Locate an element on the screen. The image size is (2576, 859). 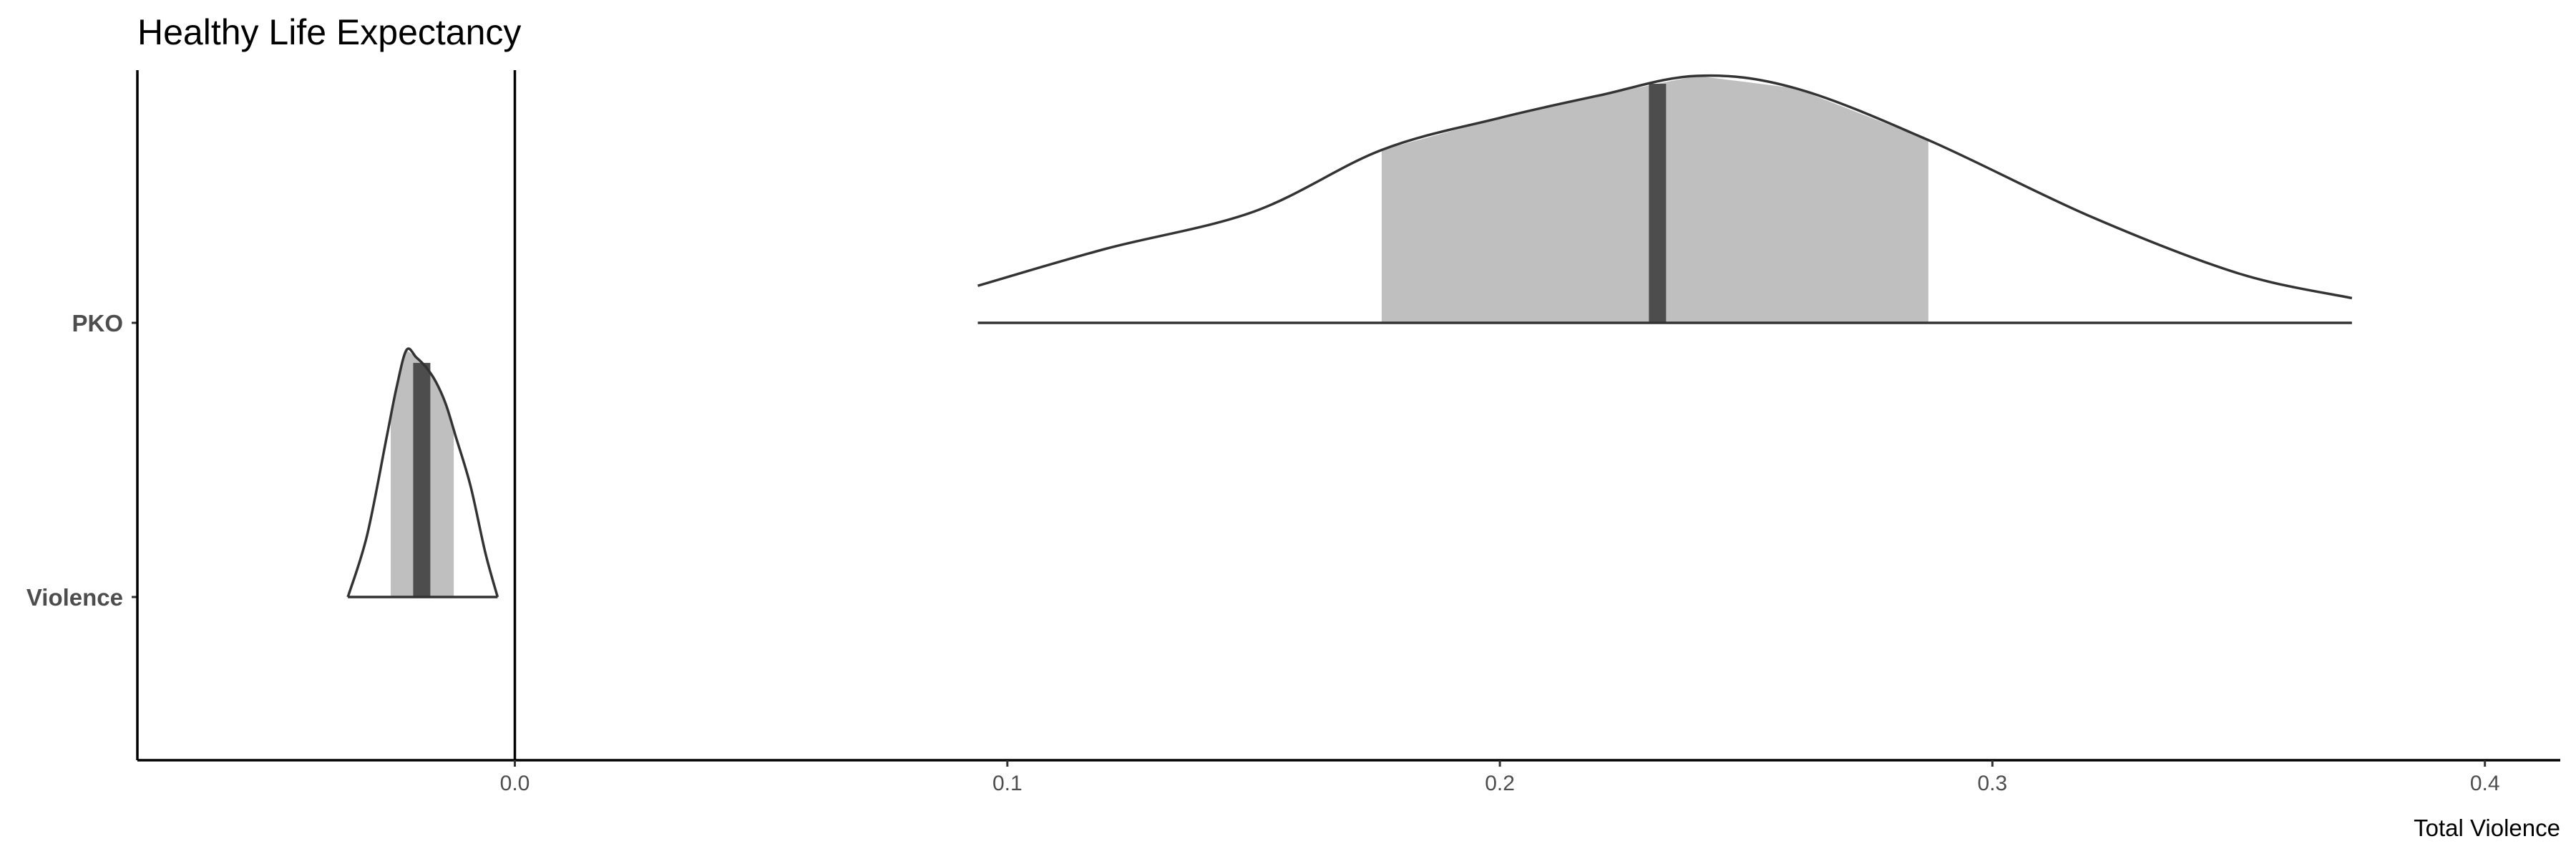
median-bar-pko is located at coordinates (1658, 203).